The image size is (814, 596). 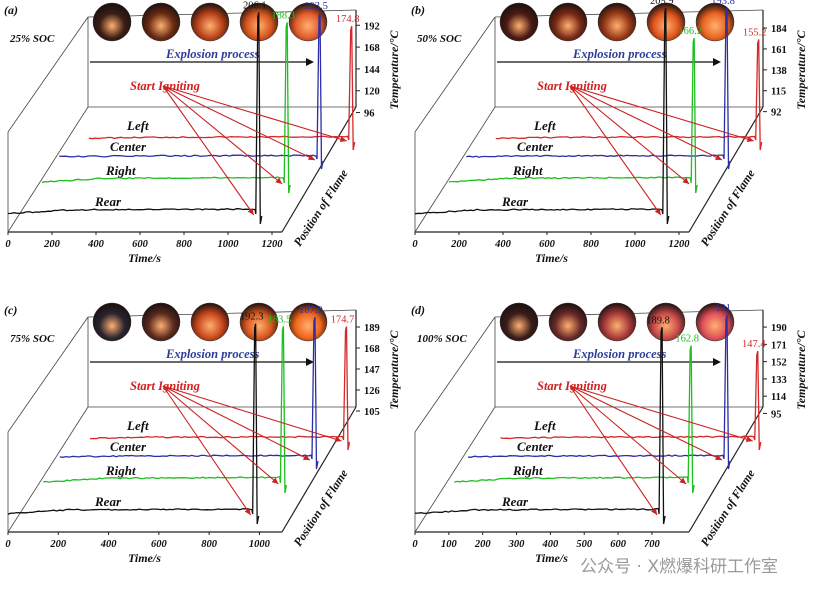 What do you see at coordinates (32, 339) in the screenshot?
I see `soc-label: 75% SOC` at bounding box center [32, 339].